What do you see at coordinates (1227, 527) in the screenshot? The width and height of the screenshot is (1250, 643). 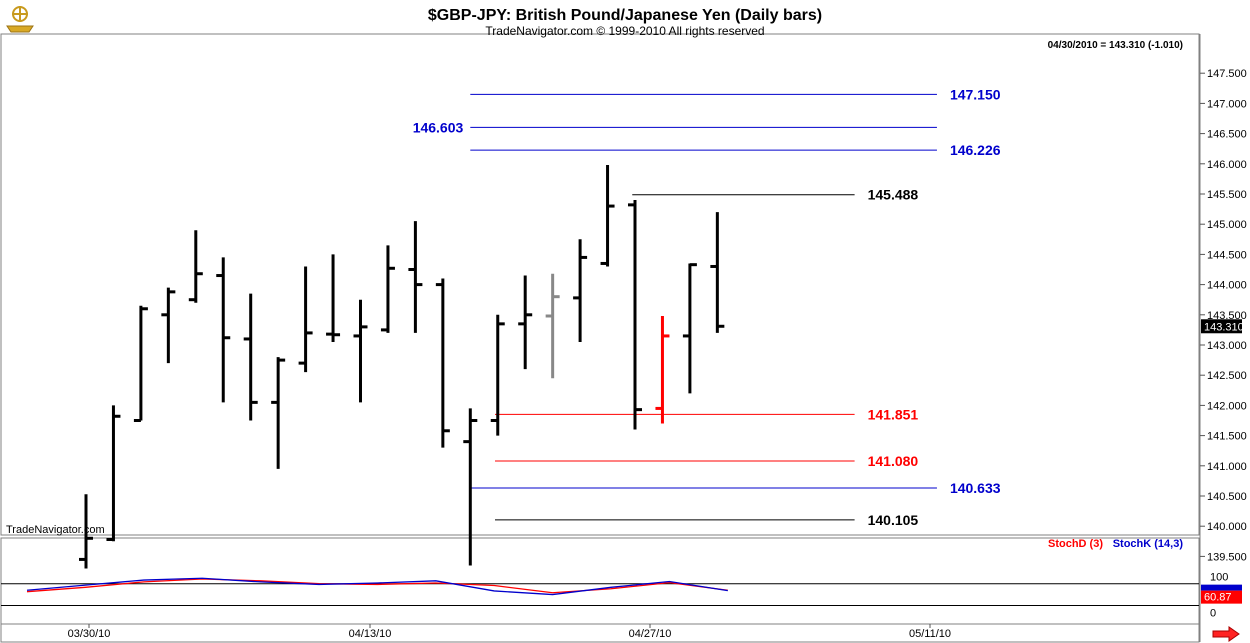 I see `price-tick-label: 140.000` at bounding box center [1227, 527].